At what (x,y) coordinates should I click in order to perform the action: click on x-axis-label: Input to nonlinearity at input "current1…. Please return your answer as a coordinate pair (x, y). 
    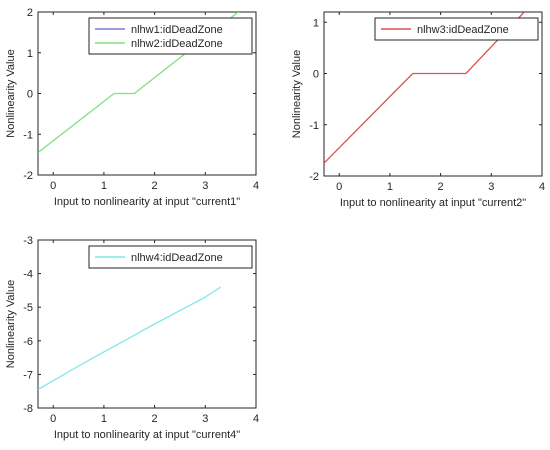
    Looking at the image, I should click on (147, 202).